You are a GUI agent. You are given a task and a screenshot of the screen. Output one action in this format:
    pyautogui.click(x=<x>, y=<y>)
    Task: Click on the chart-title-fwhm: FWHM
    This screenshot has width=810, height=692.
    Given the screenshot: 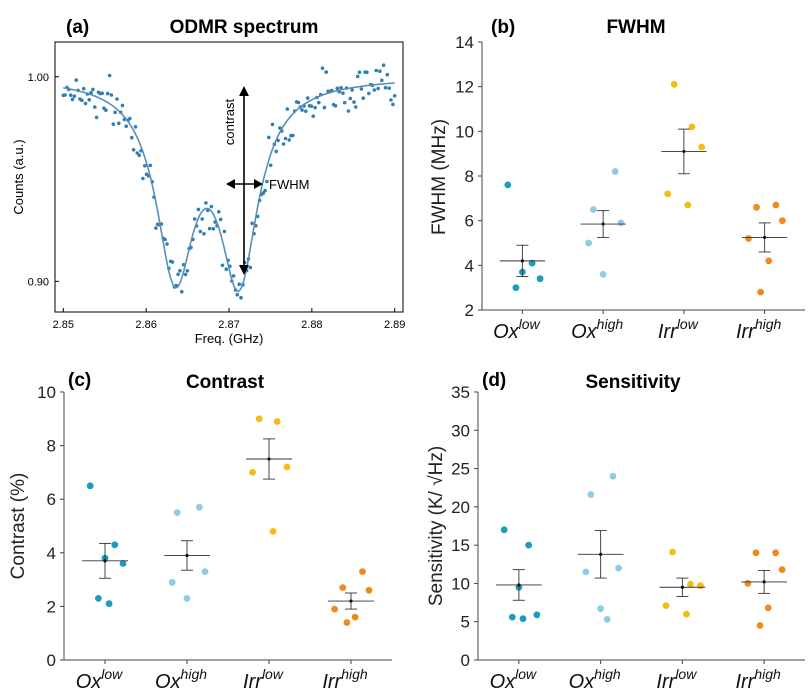 What is the action you would take?
    pyautogui.click(x=635, y=27)
    